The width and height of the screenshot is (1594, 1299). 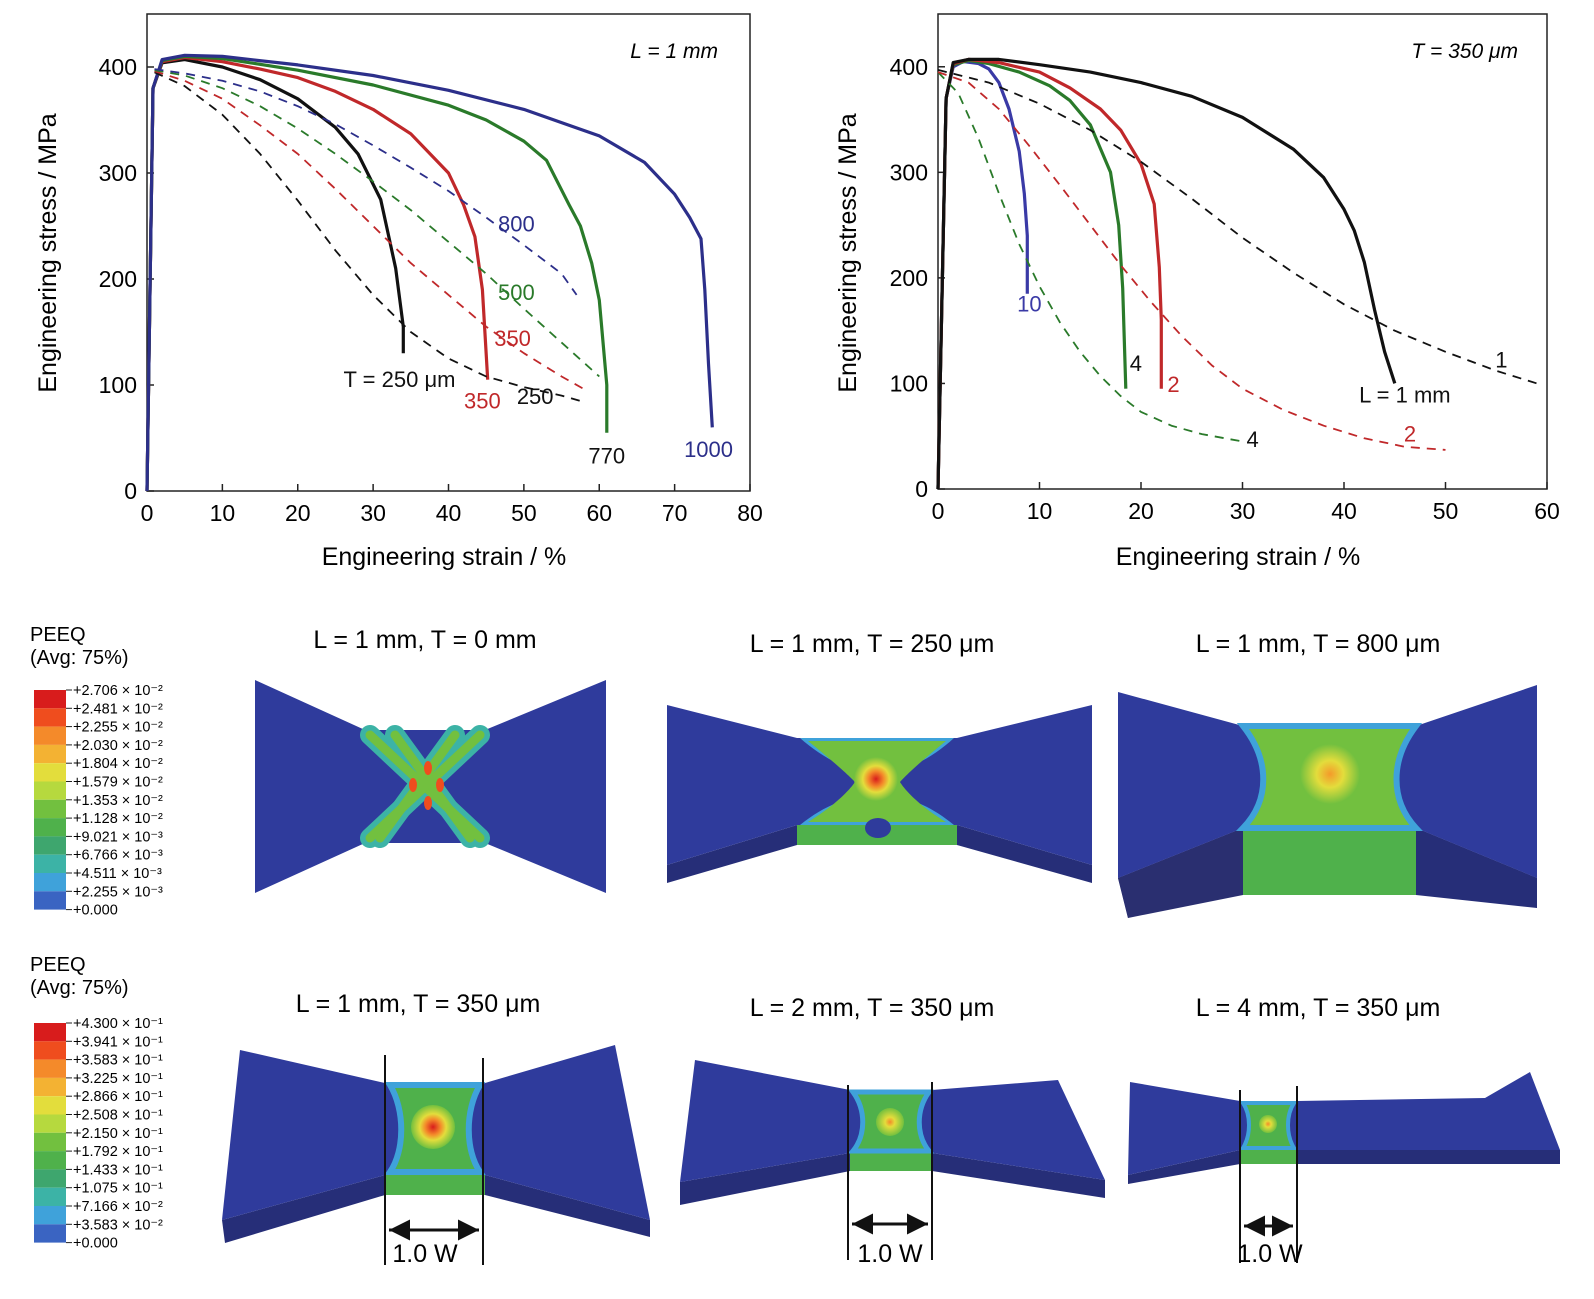 What do you see at coordinates (1173, 384) in the screenshot?
I see `curve-label: 2` at bounding box center [1173, 384].